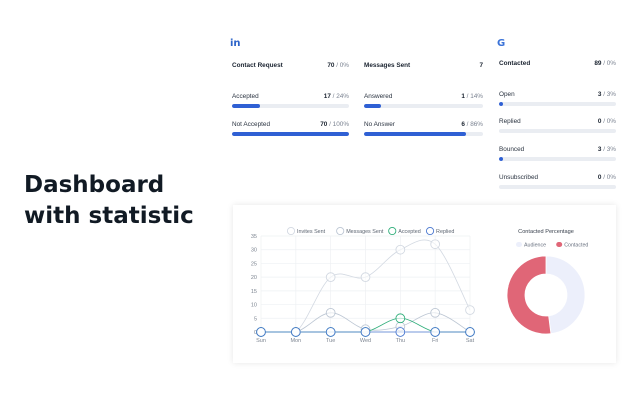 Image resolution: width=640 pixels, height=400 pixels. Describe the element at coordinates (598, 63) in the screenshot. I see `stat-count: 89` at that location.